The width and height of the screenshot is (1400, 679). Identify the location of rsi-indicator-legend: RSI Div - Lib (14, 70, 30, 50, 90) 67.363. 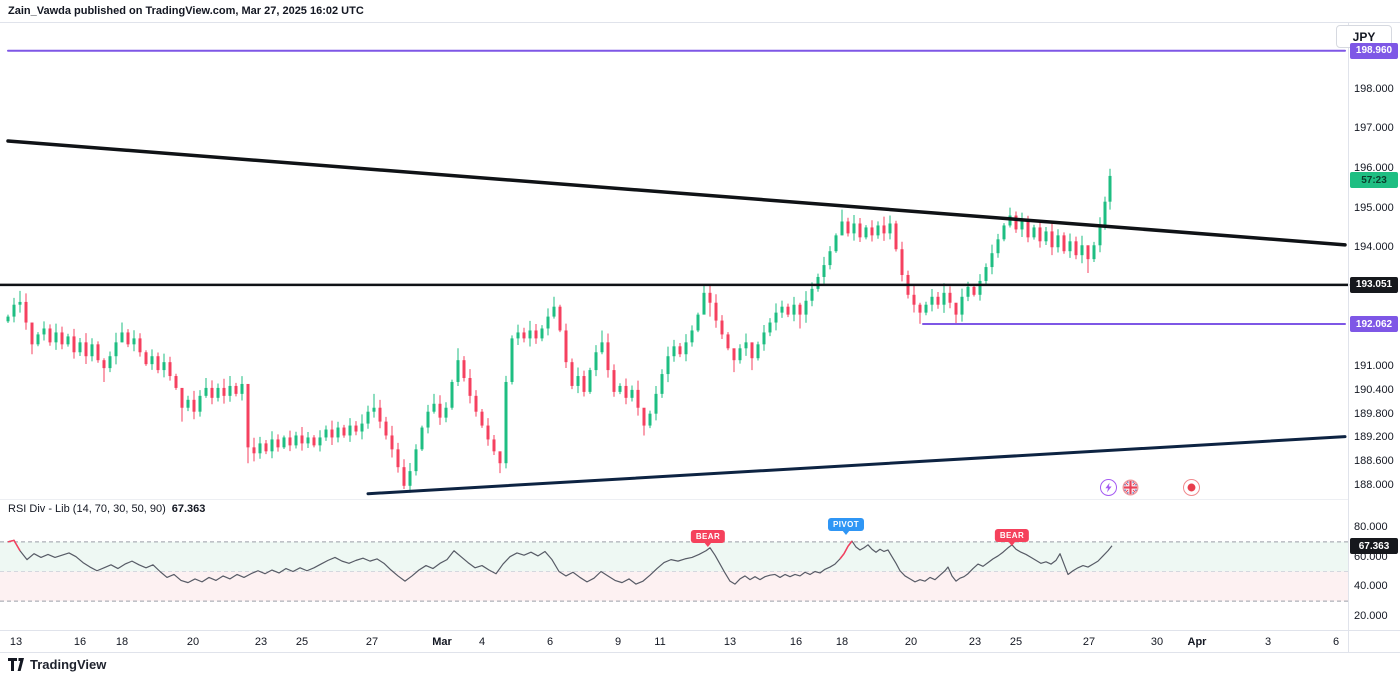
(106, 509).